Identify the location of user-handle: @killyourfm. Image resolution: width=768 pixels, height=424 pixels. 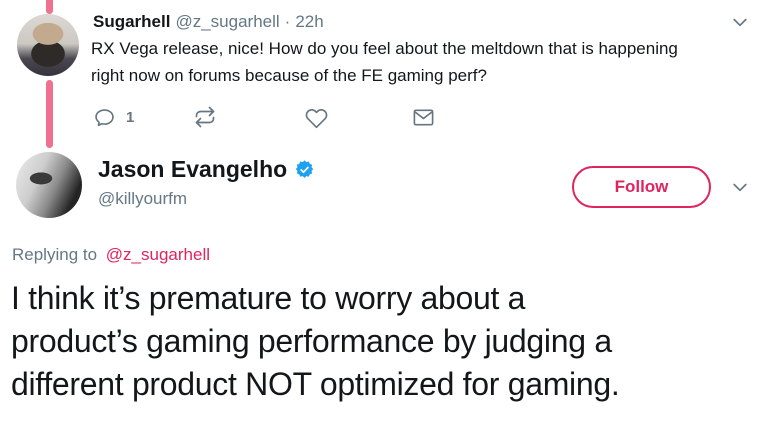
(143, 198).